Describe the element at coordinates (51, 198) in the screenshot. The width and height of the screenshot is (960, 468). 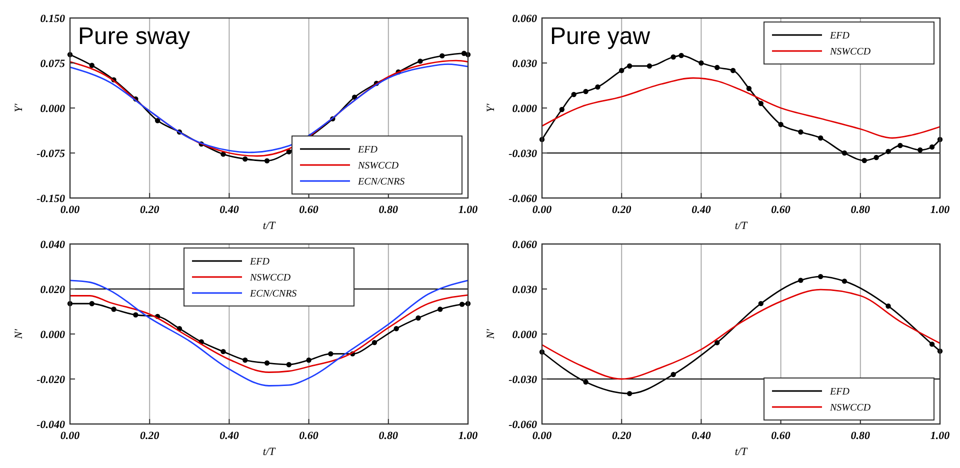
I see `y-tick-label: -0.150` at that location.